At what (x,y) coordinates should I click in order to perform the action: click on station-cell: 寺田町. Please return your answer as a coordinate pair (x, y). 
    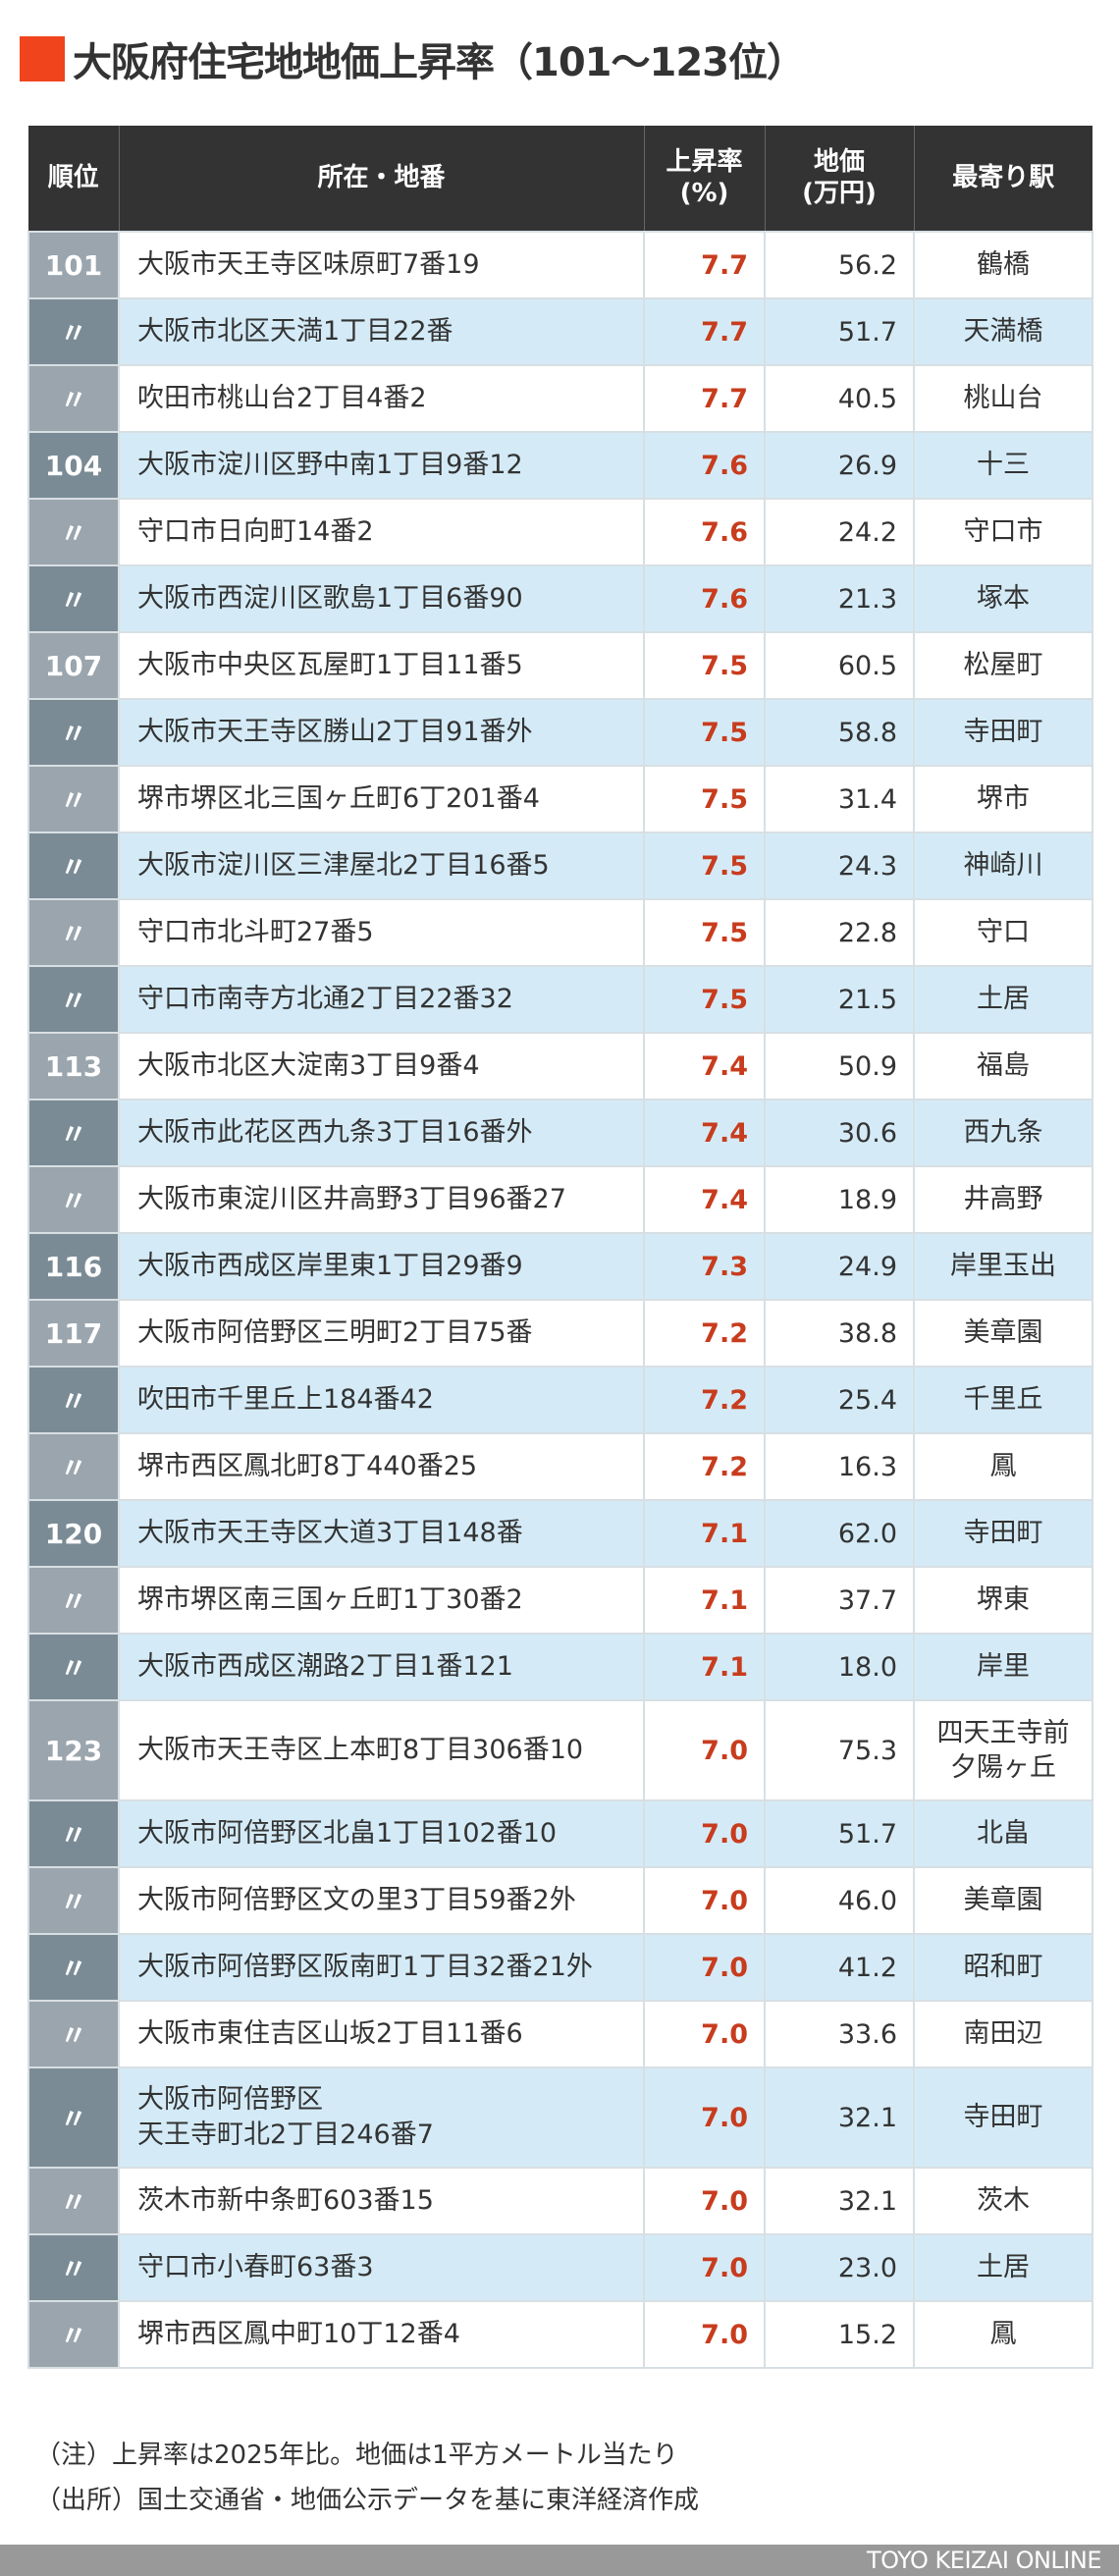
    Looking at the image, I should click on (1003, 1533).